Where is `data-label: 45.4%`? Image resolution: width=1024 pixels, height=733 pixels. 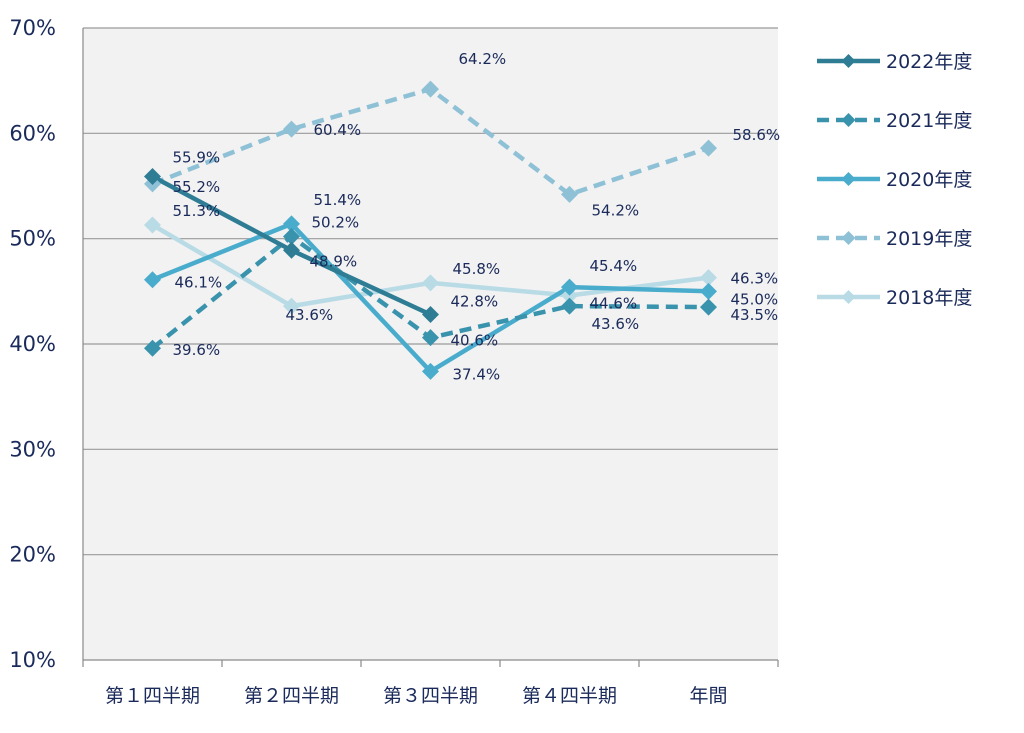
data-label: 45.4% is located at coordinates (614, 266).